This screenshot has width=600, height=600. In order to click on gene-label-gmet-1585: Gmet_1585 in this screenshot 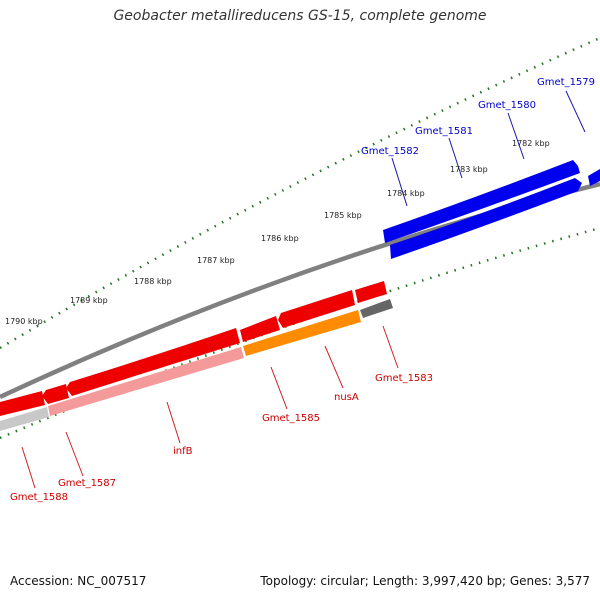, I will do `click(291, 418)`.